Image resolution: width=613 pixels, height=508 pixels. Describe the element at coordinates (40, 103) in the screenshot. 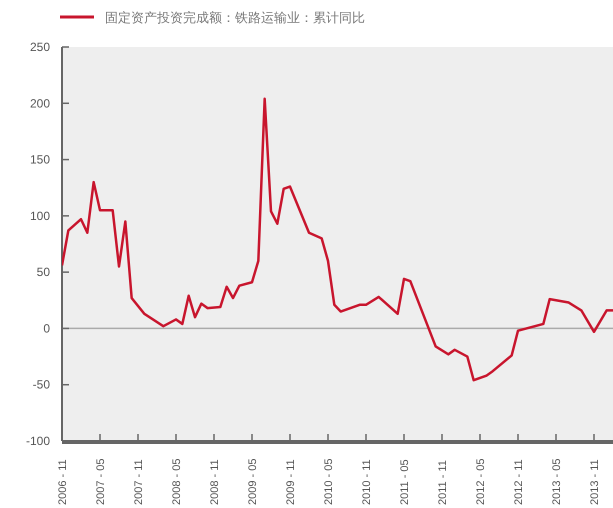

I see `y-tick-label: 200` at that location.